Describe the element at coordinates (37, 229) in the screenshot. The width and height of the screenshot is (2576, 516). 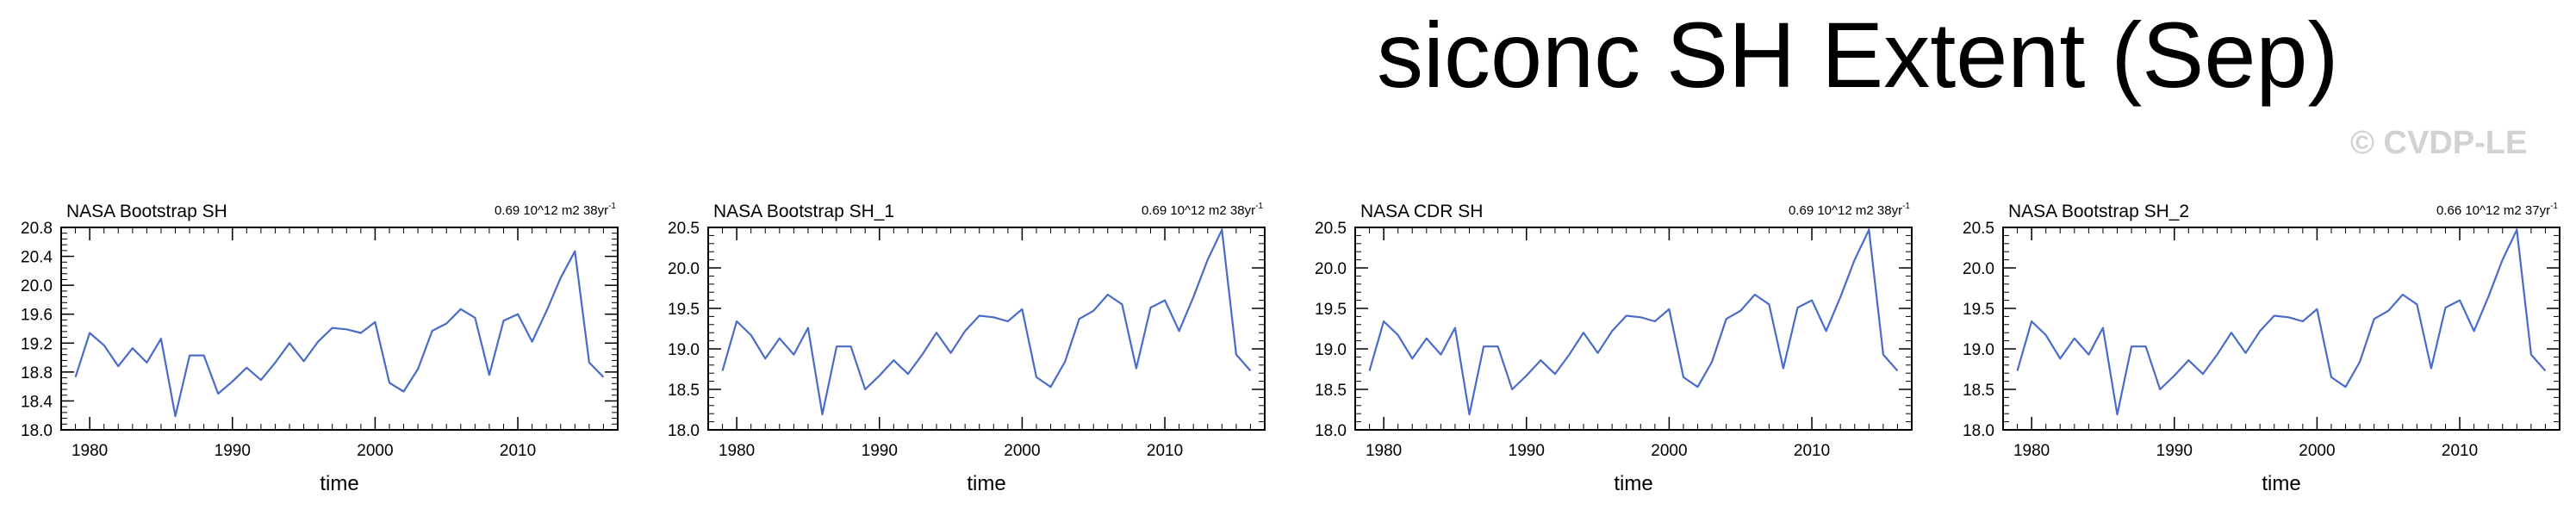
I see `y-tick-label: 20.8` at that location.